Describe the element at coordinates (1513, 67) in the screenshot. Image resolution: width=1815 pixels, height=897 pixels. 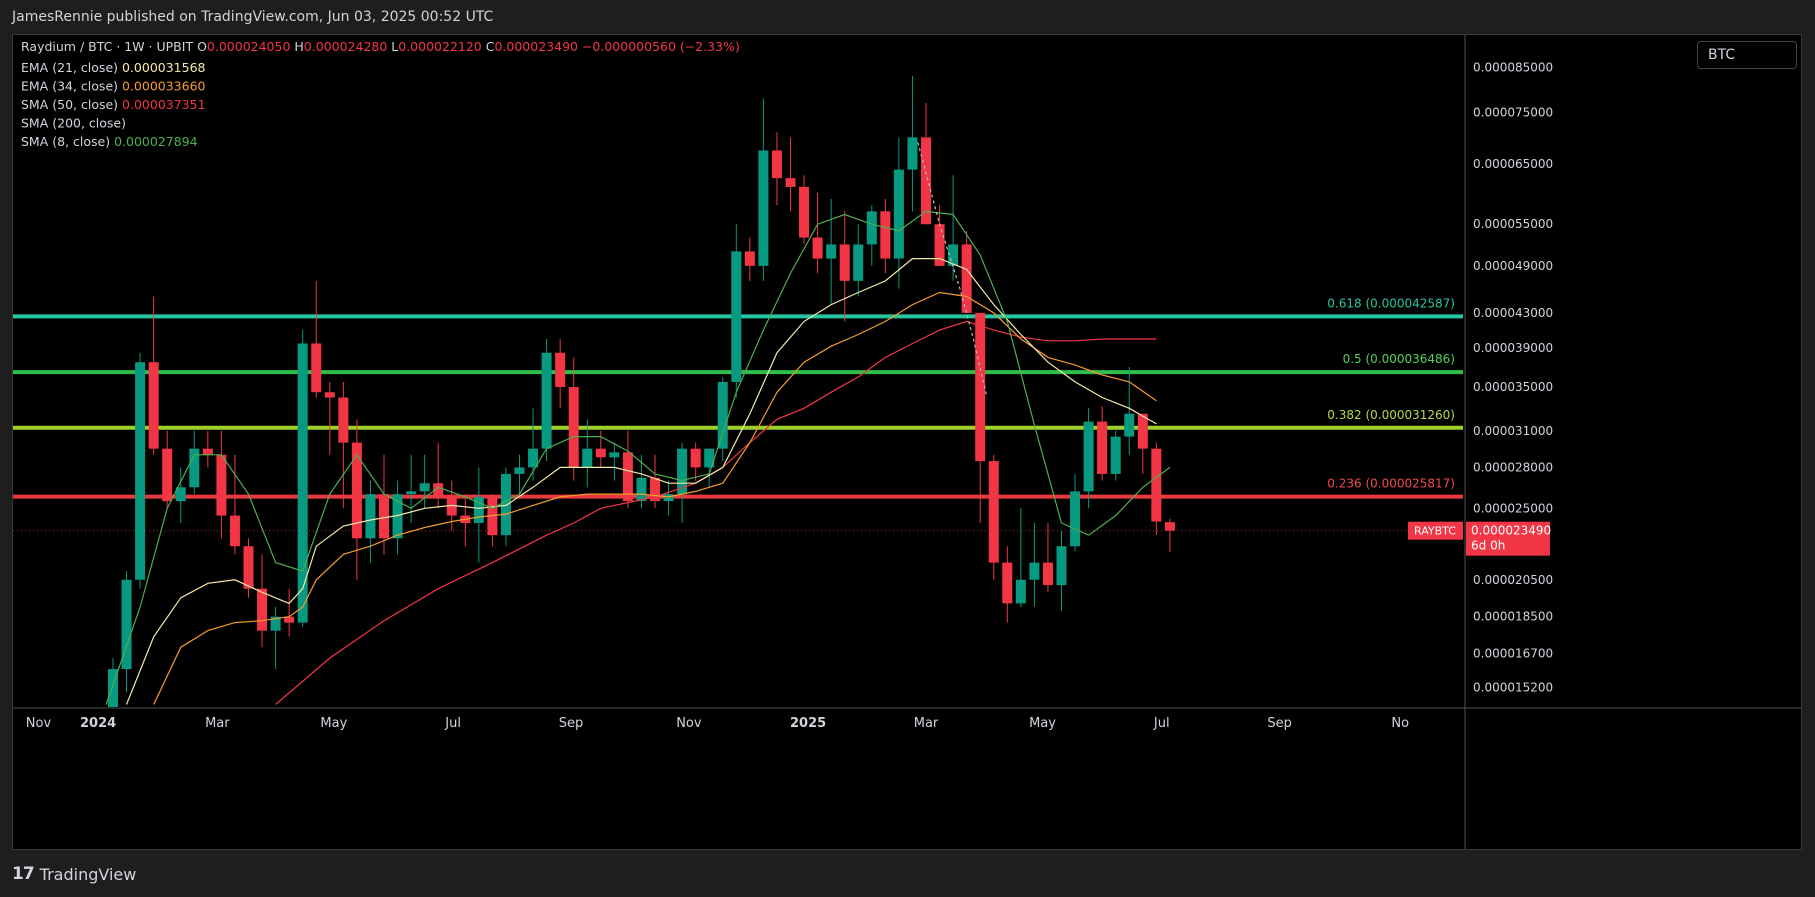
I see `y-tick-label: 0.000085000` at that location.